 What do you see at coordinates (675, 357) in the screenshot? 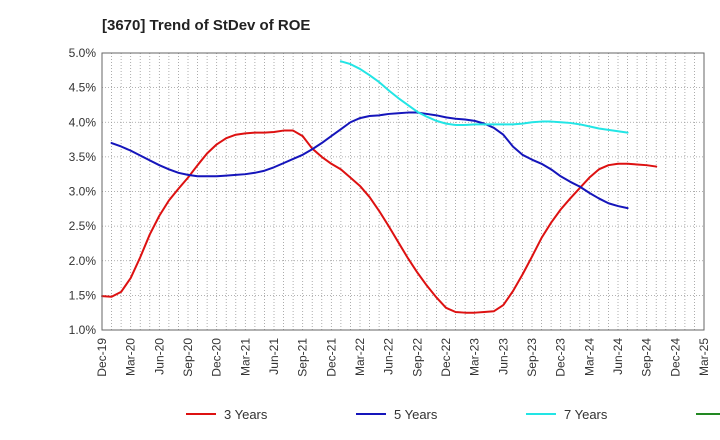
I see `x-tick-label: Dec-24` at bounding box center [675, 357].